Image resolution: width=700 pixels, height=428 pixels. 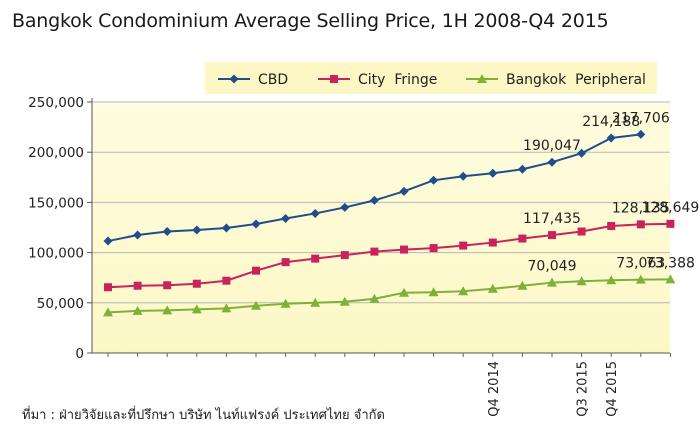 What do you see at coordinates (381, 384) in the screenshot?
I see `x-axis: Q4 2014 Q3 2015 Q4 2015` at bounding box center [381, 384].